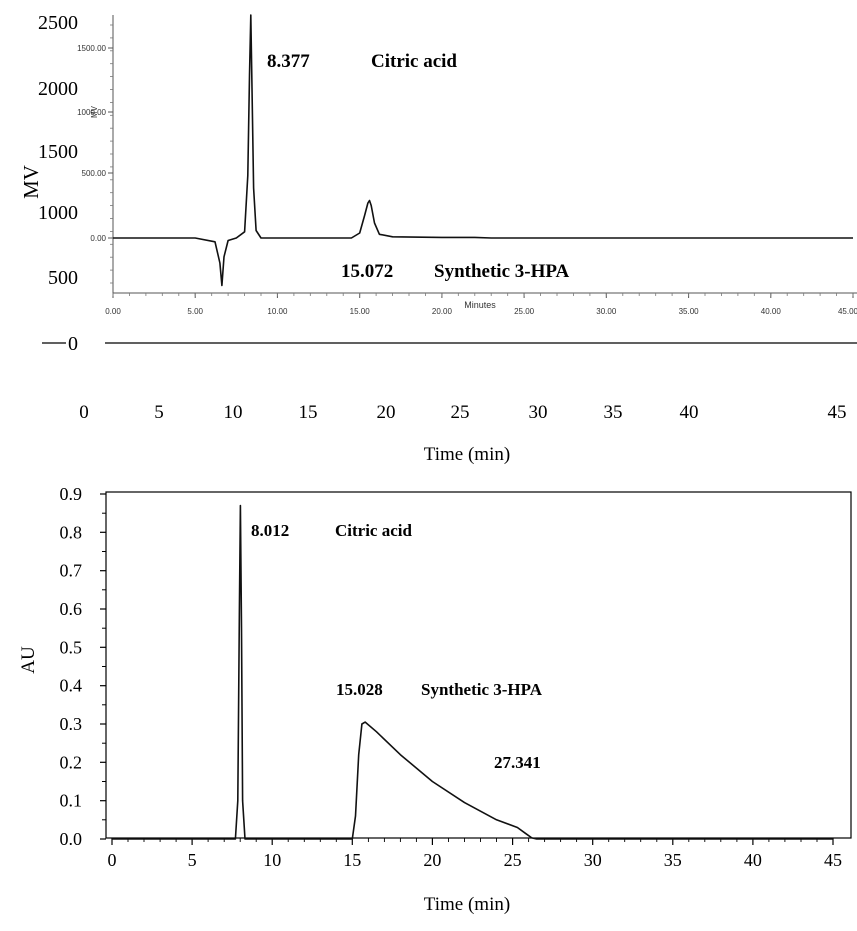 Image resolution: width=857 pixels, height=931 pixels. Describe the element at coordinates (63, 278) in the screenshot. I see `top-outer-y-tick-label: 500` at that location.